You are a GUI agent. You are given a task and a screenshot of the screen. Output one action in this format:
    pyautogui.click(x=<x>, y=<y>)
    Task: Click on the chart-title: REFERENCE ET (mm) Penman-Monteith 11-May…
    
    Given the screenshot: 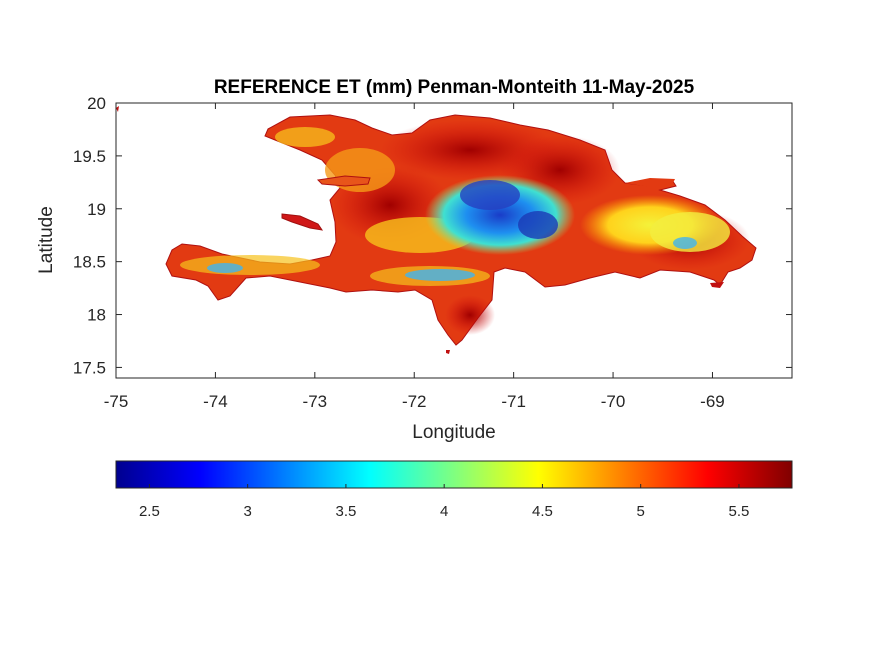 What is the action you would take?
    pyautogui.click(x=454, y=87)
    